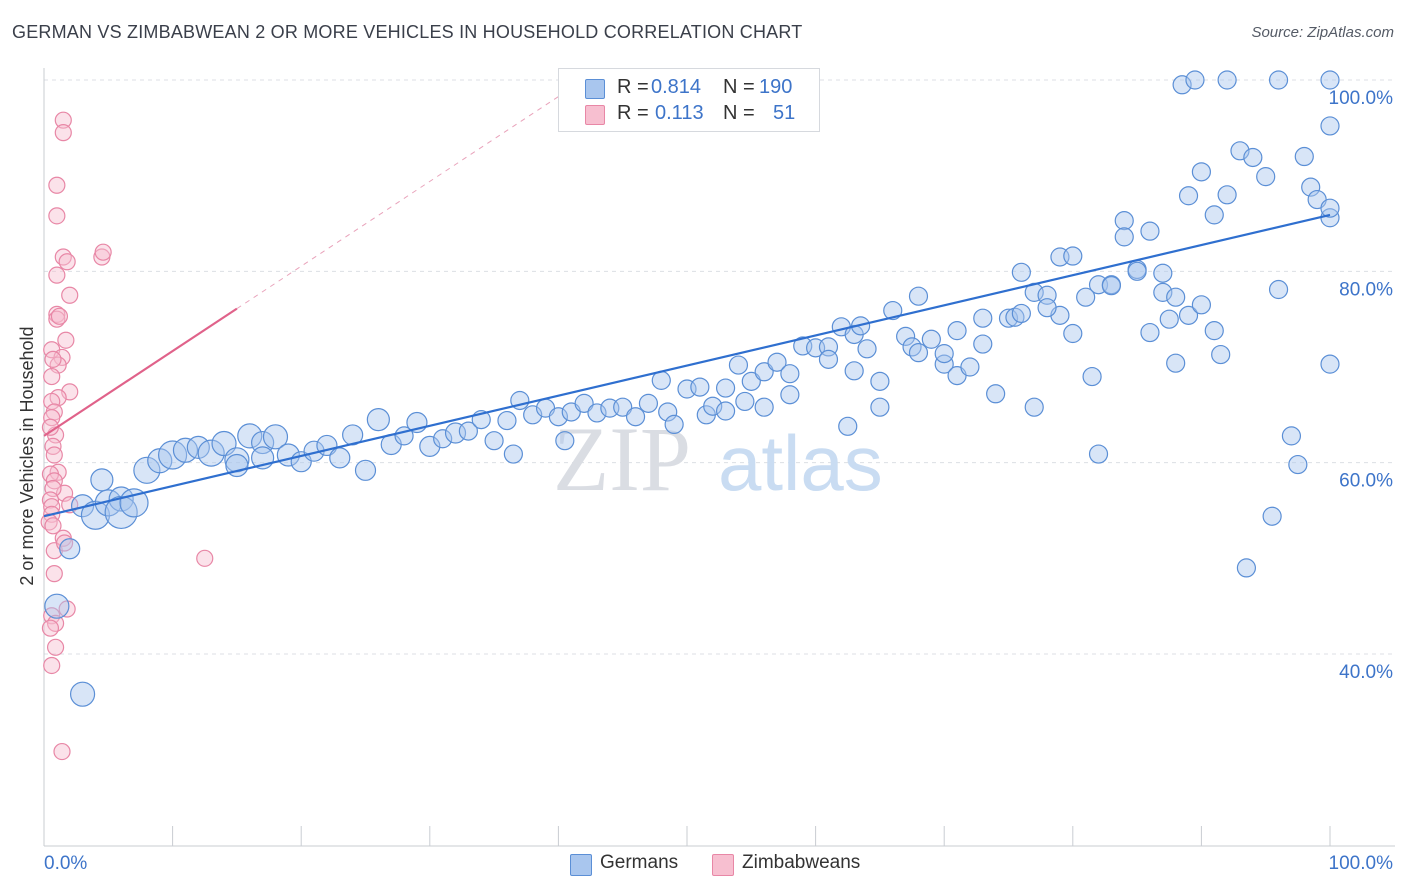  I want to click on germans-n-label: N =, so click(739, 87).